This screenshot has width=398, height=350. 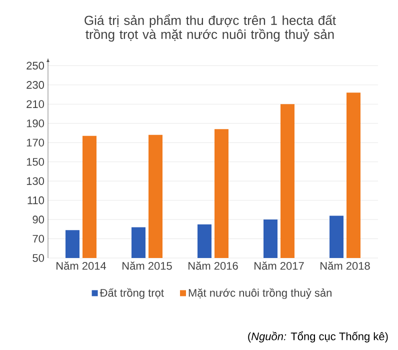 What do you see at coordinates (35, 85) in the screenshot?
I see `y-tick-label: 230` at bounding box center [35, 85].